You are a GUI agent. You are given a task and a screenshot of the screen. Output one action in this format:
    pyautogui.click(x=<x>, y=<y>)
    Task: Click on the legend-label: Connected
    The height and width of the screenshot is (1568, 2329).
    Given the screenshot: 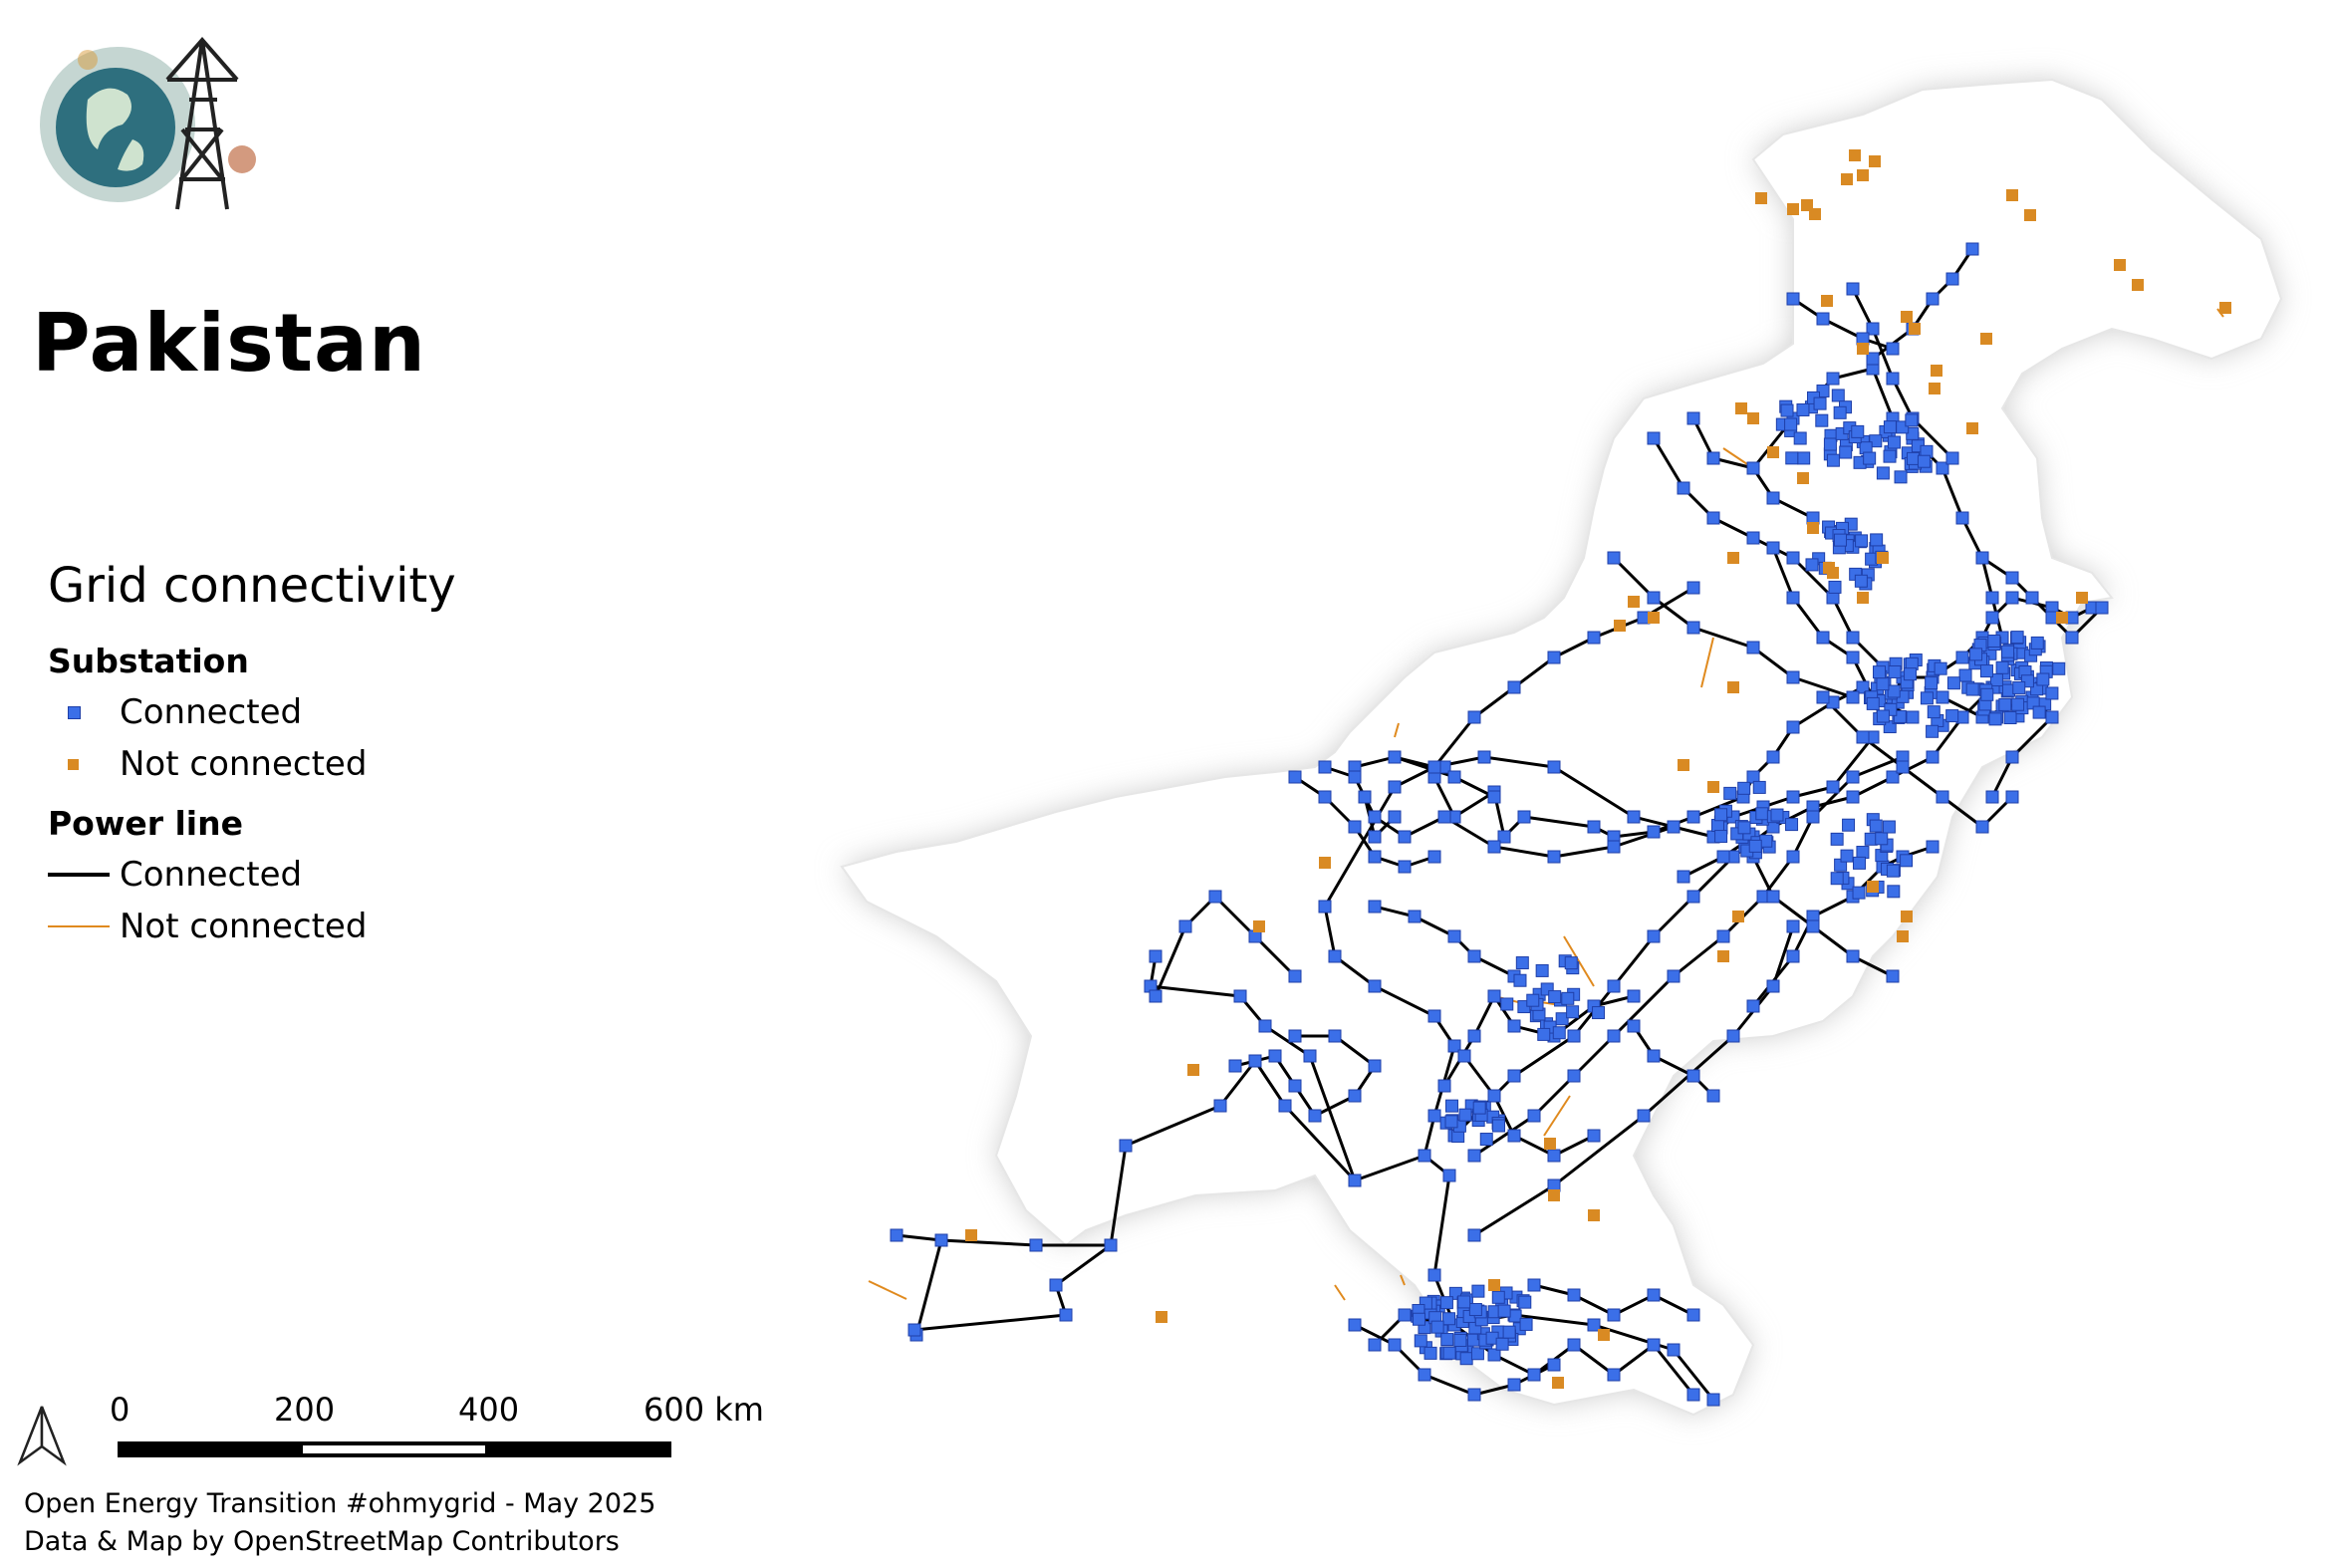 What is the action you would take?
    pyautogui.click(x=212, y=875)
    